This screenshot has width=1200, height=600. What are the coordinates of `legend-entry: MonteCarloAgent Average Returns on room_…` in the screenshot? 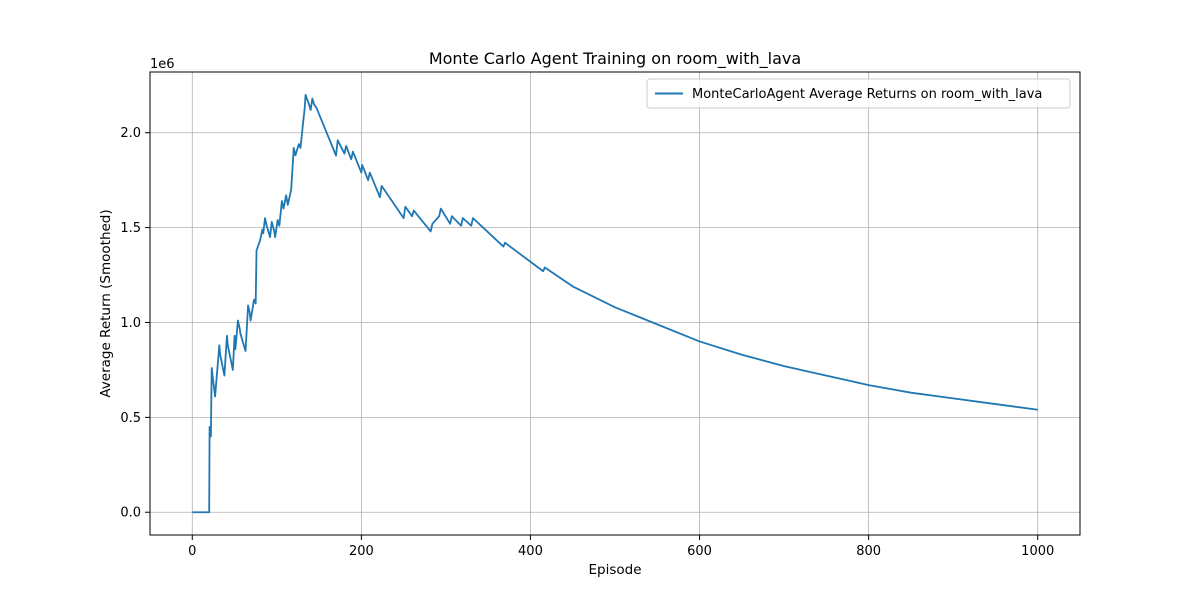 It's located at (867, 94).